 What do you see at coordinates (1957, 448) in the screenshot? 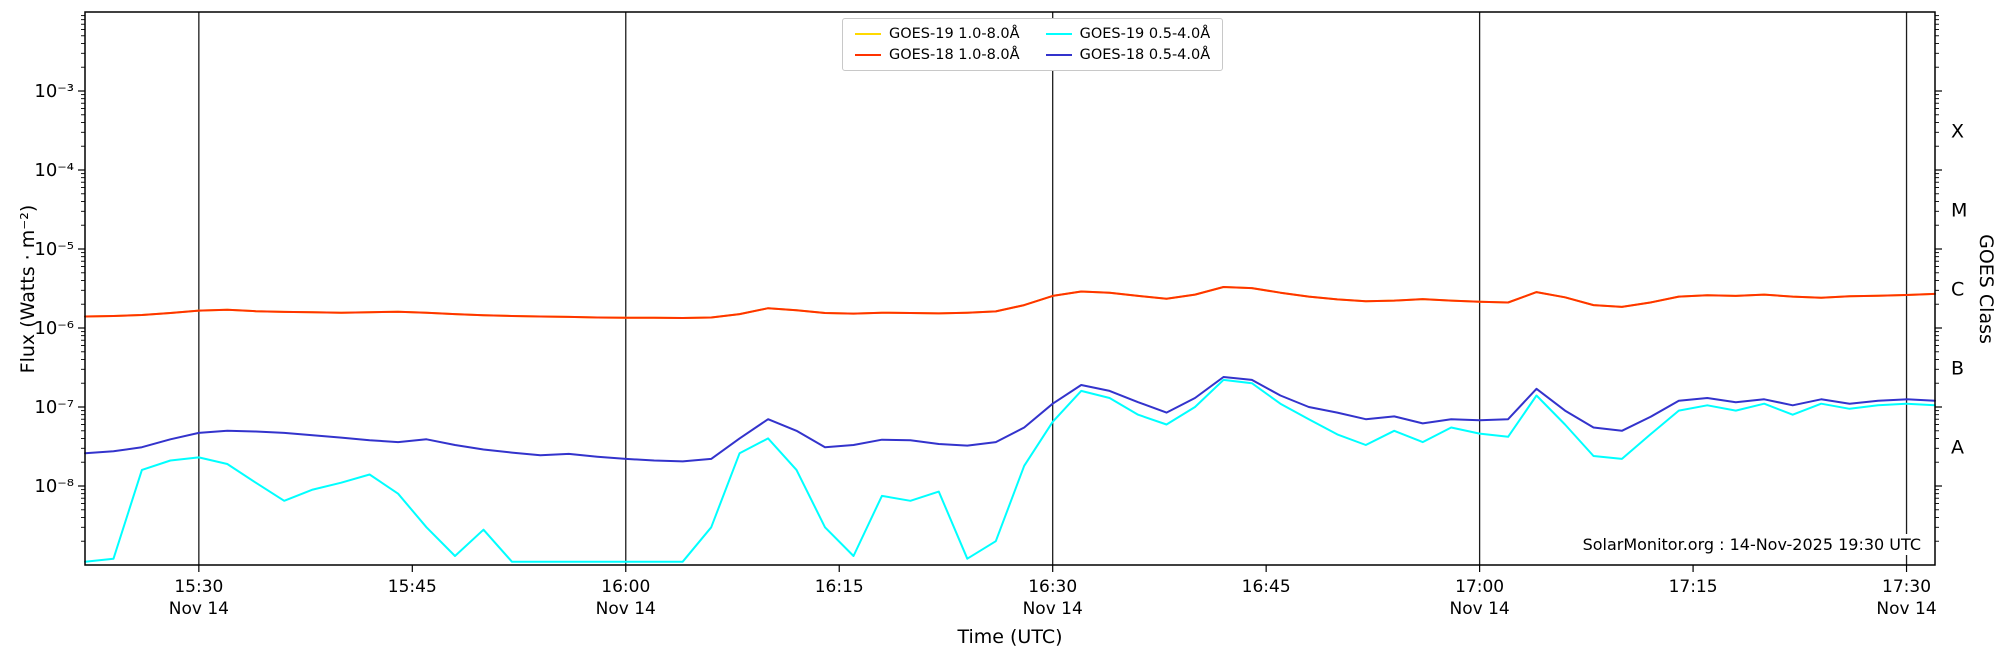
I see `goes-class-label-A: A` at bounding box center [1957, 448].